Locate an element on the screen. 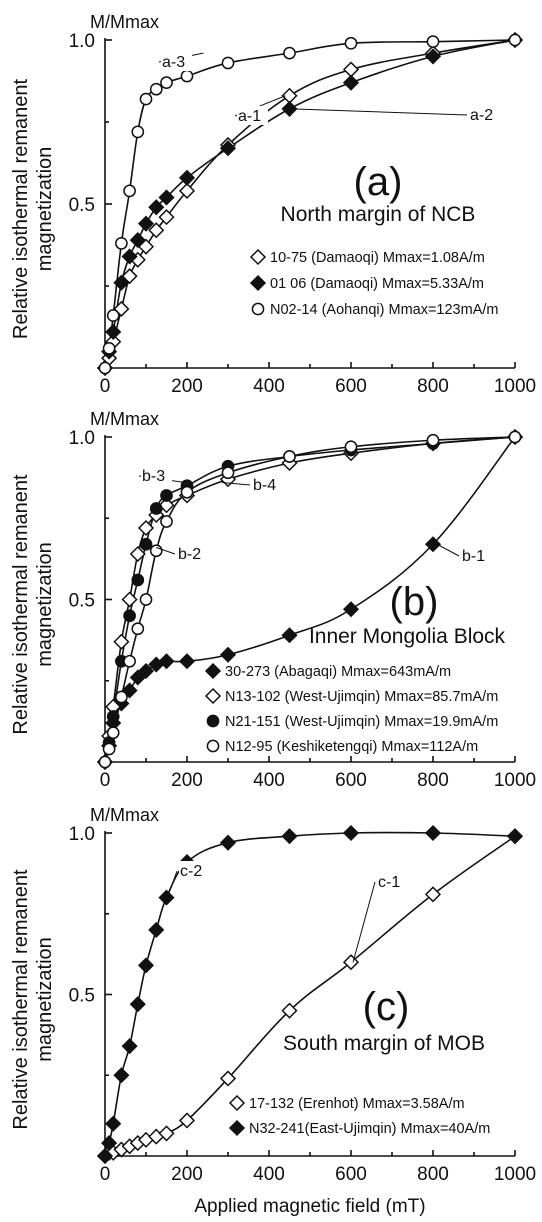  x-tick-label-1-4: 800 is located at coordinates (433, 780).